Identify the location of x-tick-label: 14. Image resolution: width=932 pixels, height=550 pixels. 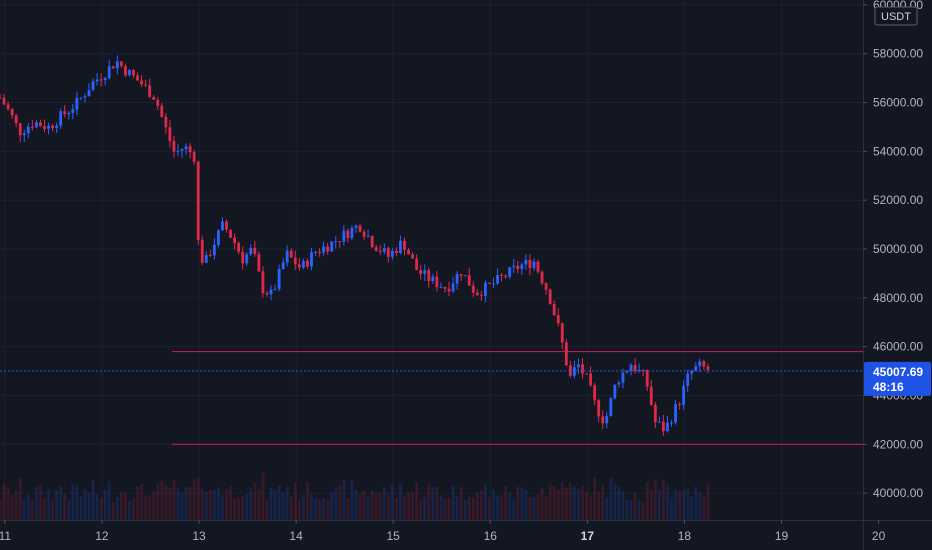
(296, 536).